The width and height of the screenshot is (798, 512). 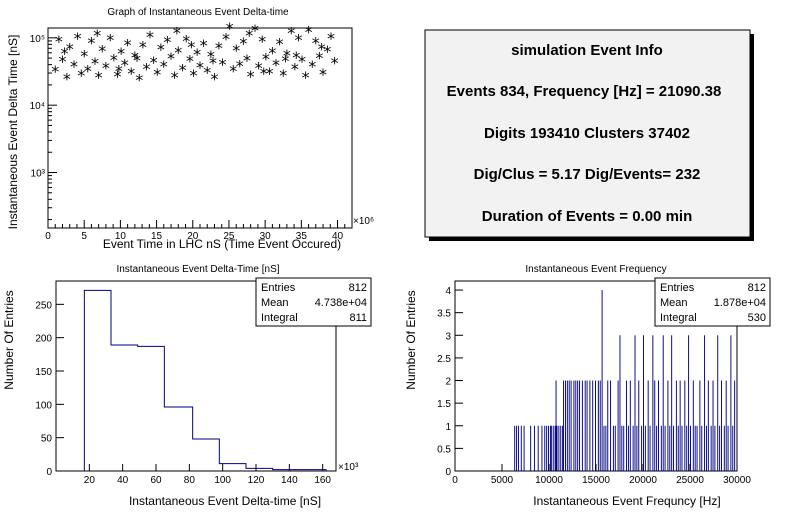 What do you see at coordinates (740, 303) in the screenshot?
I see `freq-stat-mean: 1.878e+04` at bounding box center [740, 303].